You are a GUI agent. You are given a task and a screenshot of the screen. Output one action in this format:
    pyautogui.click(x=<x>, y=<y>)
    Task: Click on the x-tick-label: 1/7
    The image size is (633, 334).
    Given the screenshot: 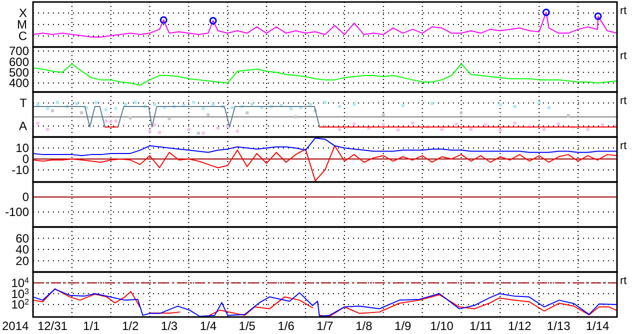 What is the action you would take?
    pyautogui.click(x=325, y=326)
    